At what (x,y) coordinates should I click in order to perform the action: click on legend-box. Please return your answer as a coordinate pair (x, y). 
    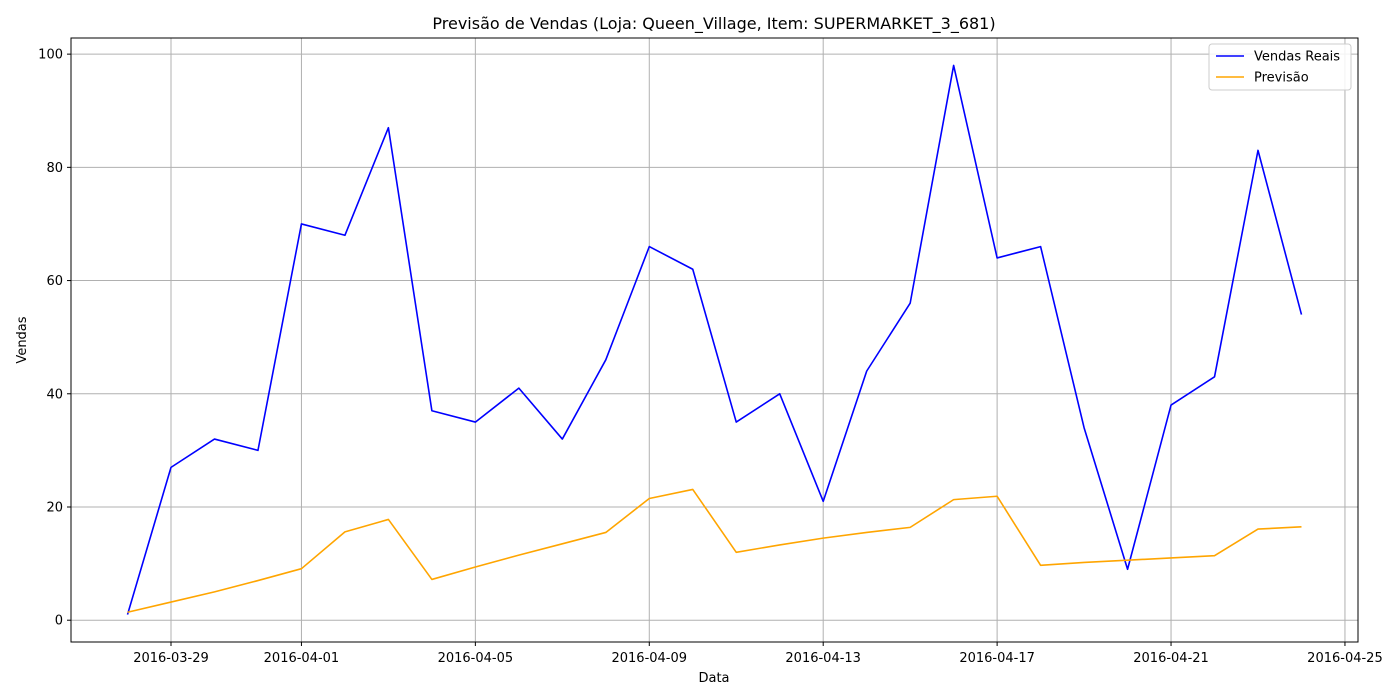
    Looking at the image, I should click on (1280, 67).